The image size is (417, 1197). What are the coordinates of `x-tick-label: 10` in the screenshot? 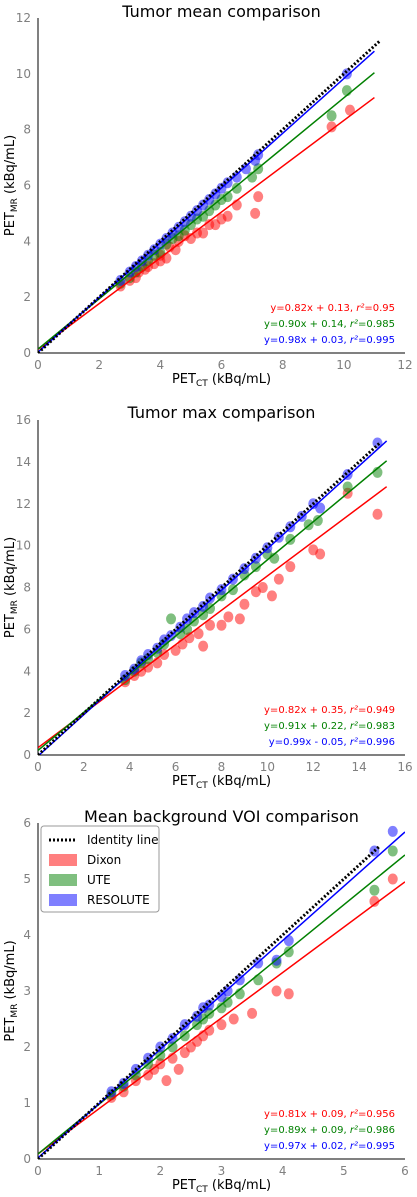 It's located at (343, 365).